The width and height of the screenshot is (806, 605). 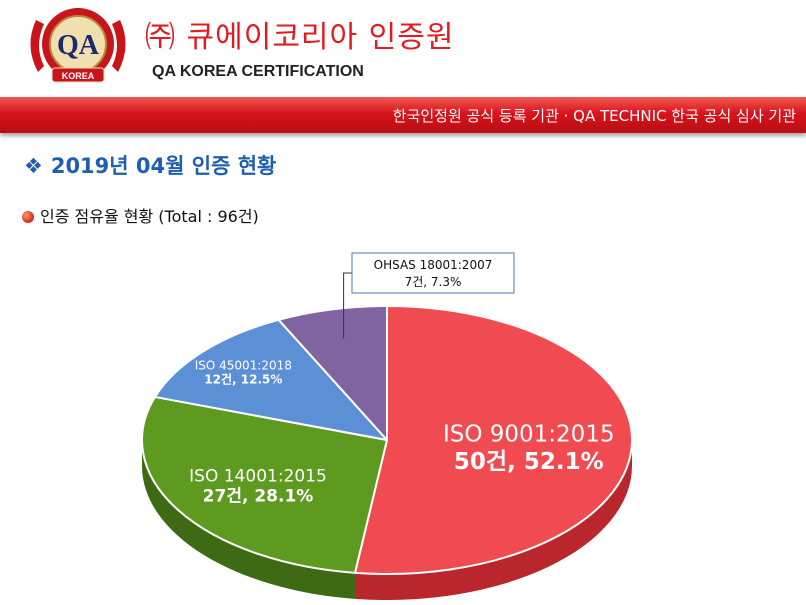 I want to click on company-name-korean: ㈜ 큐에이코리아 인증원, so click(x=300, y=37).